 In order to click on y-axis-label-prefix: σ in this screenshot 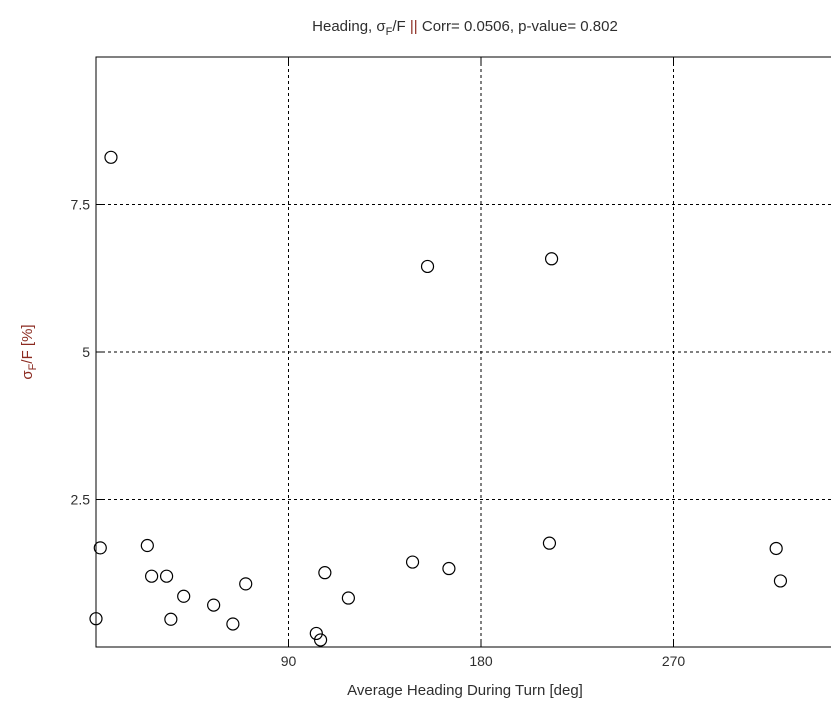, I will do `click(27, 375)`.